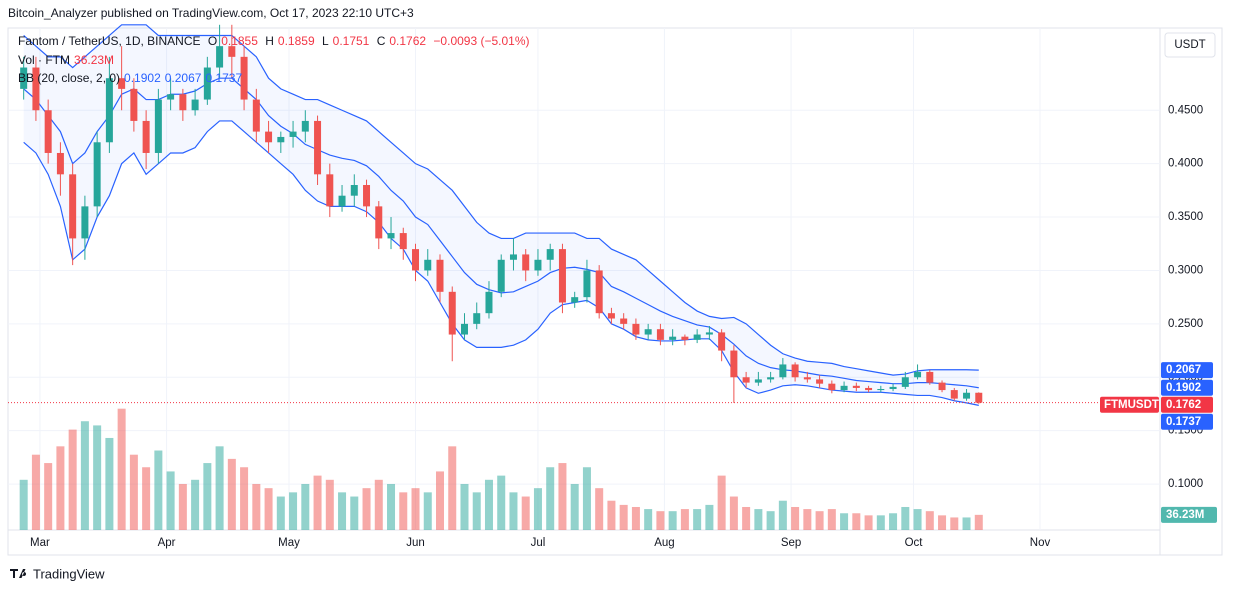  Describe the element at coordinates (1185, 515) in the screenshot. I see `volume-badge-label: 36.23M` at that location.